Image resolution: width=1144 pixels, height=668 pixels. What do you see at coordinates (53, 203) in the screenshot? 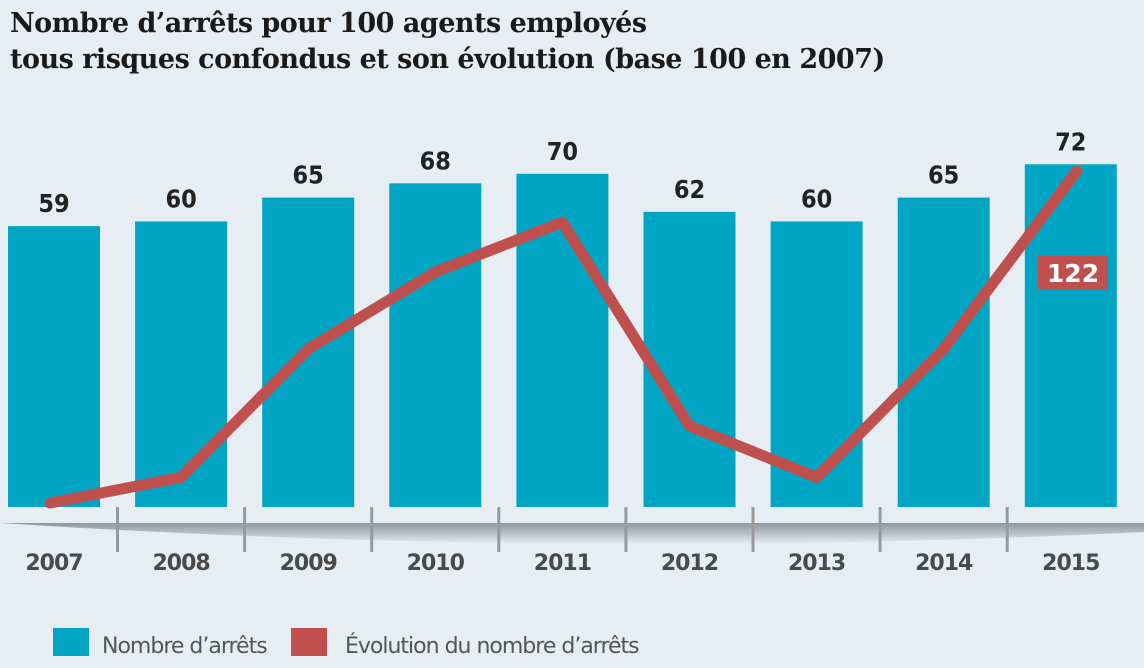
I see `bar-value-2007: 59` at bounding box center [53, 203].